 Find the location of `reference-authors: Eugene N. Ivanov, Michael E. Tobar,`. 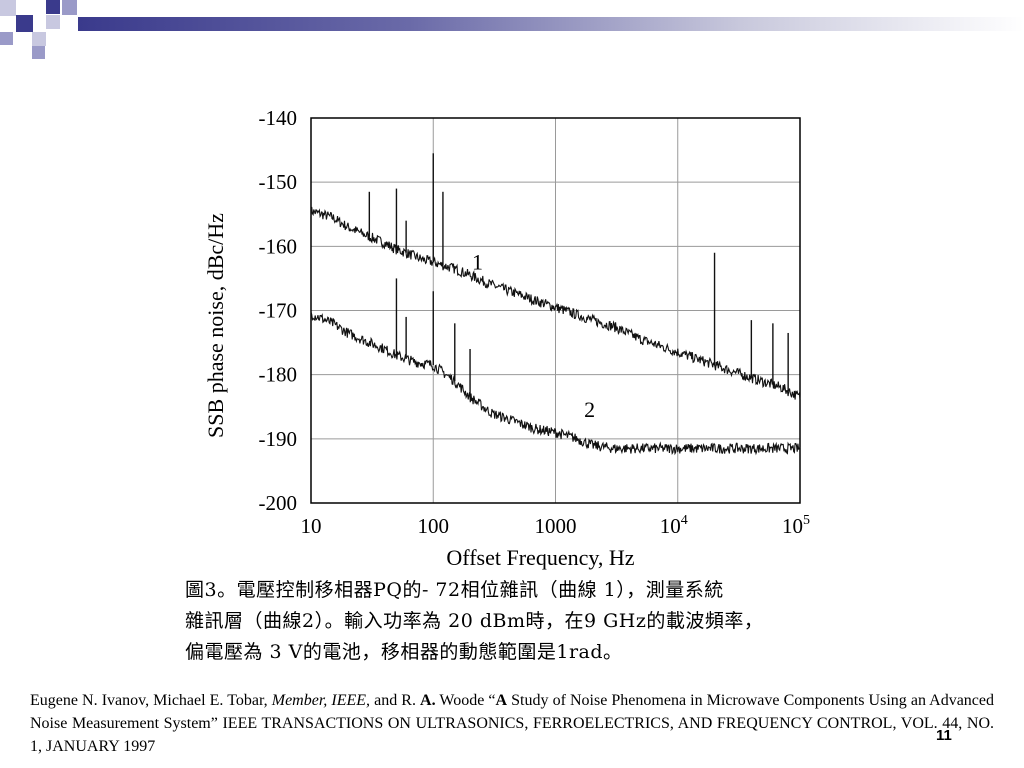

reference-authors: Eugene N. Ivanov, Michael E. Tobar, is located at coordinates (151, 700).